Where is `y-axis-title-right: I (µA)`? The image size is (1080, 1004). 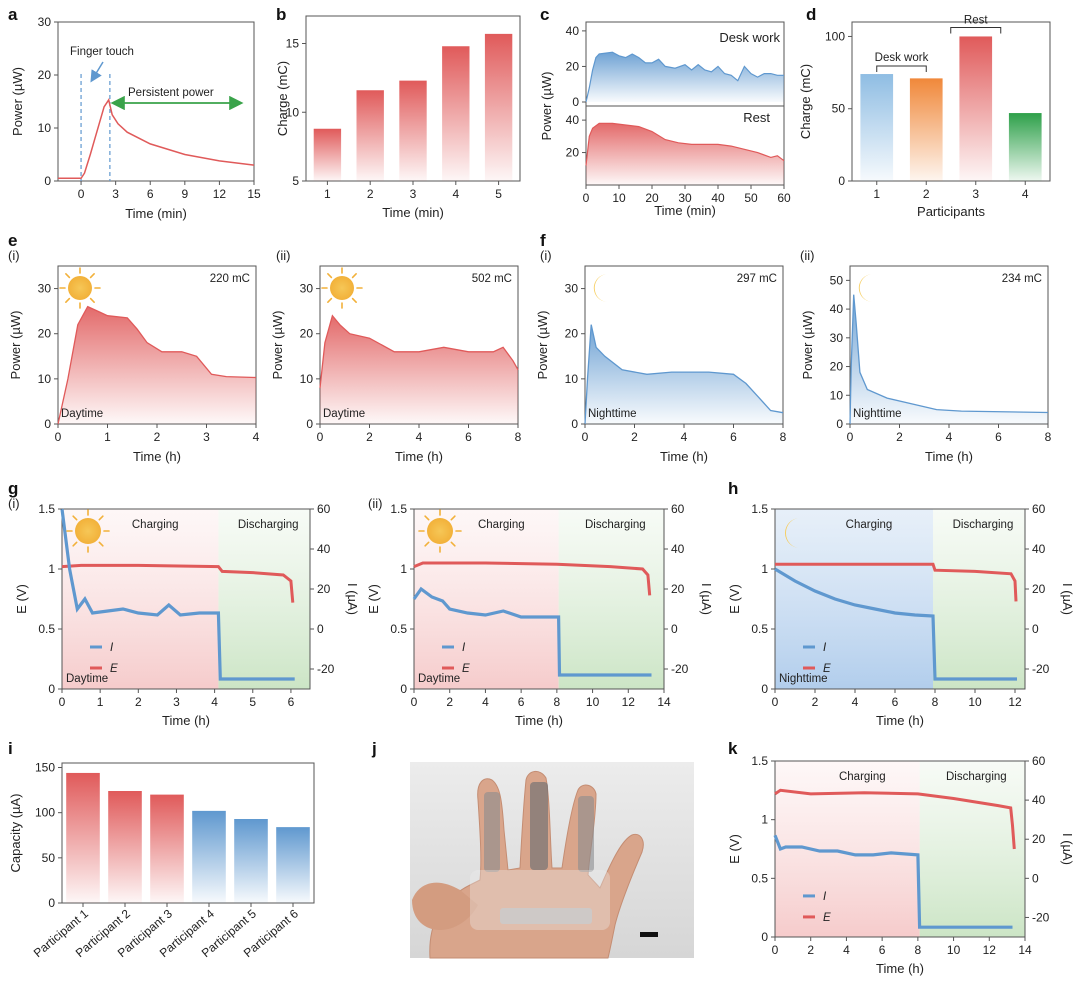 y-axis-title-right: I (µA) is located at coordinates (1067, 849).